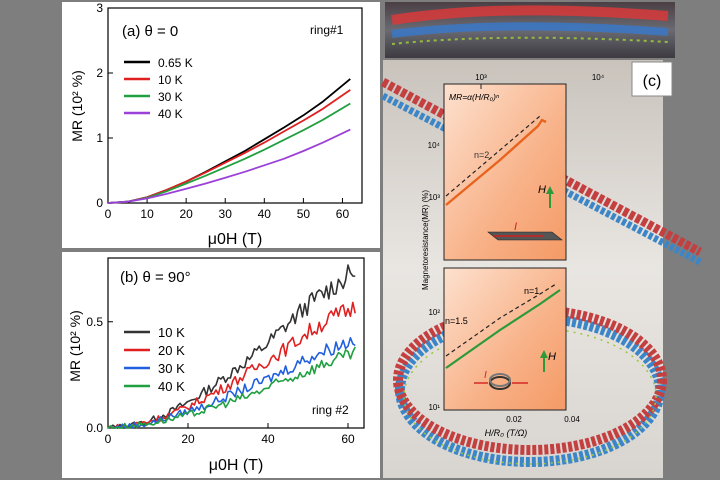 This screenshot has width=720, height=480. What do you see at coordinates (598, 77) in the screenshot?
I see `panel-c-top-tick-10000: 10⁴` at bounding box center [598, 77].